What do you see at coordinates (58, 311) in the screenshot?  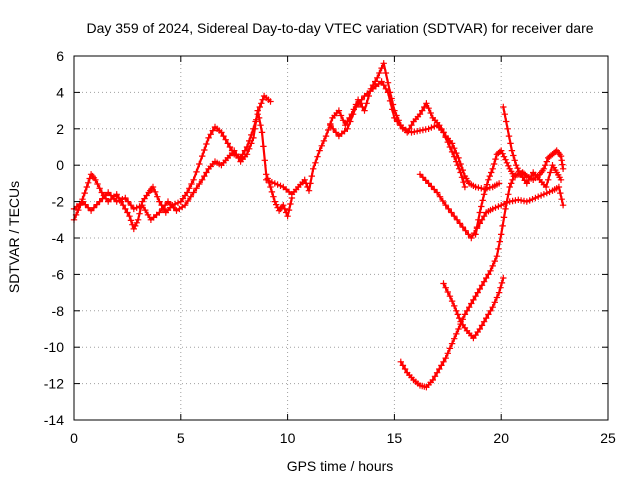 I see `y-tick-label: -8` at bounding box center [58, 311].